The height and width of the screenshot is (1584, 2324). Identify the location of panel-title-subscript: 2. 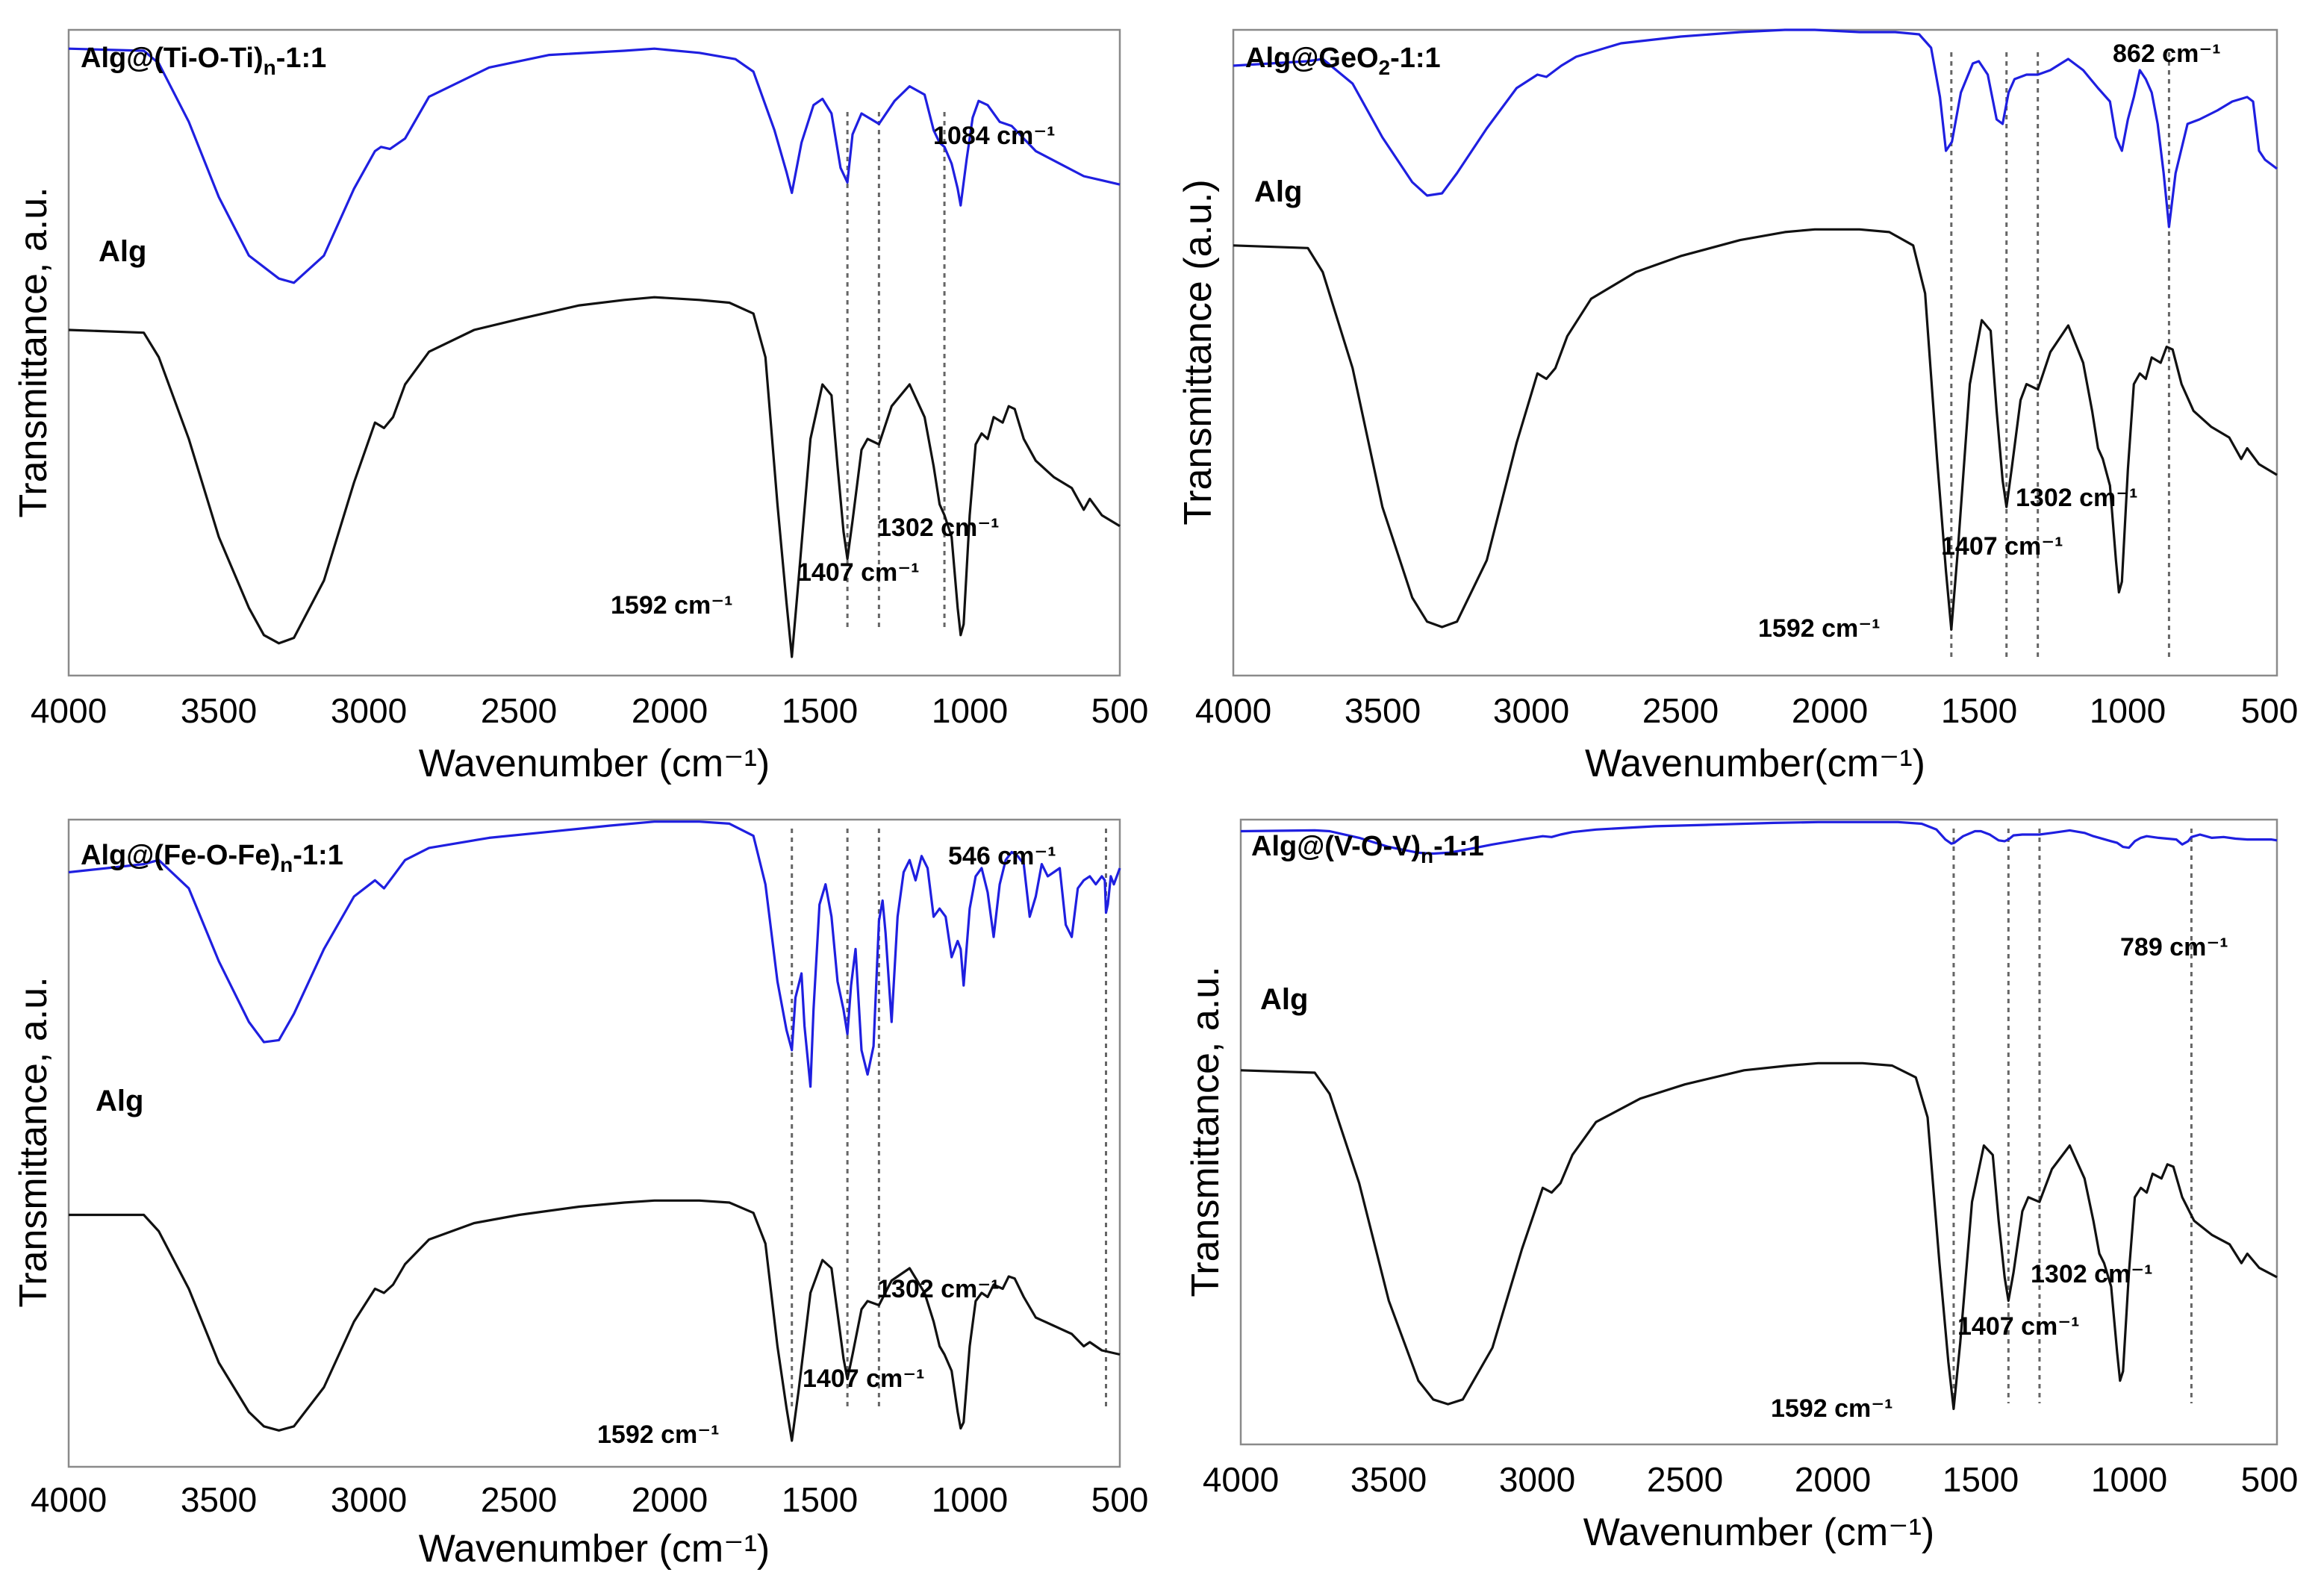
(1385, 67).